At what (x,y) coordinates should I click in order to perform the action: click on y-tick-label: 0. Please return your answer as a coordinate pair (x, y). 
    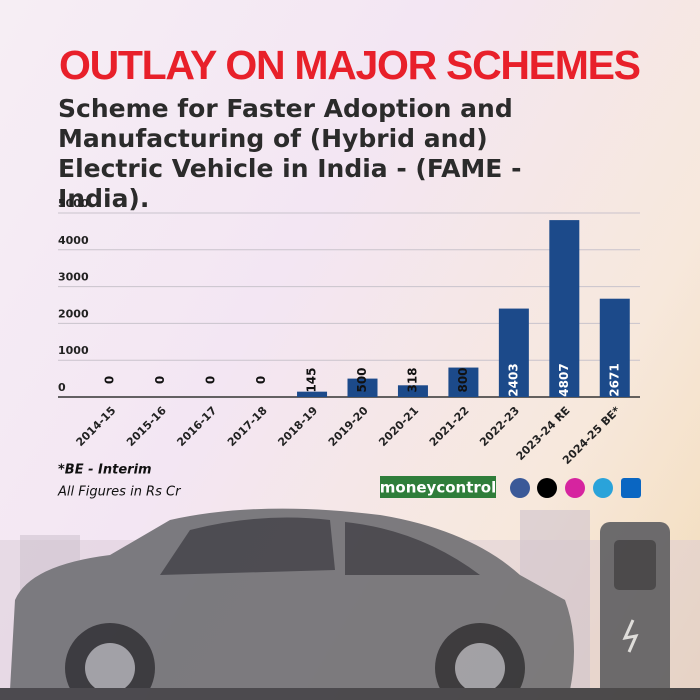
    Looking at the image, I should click on (62, 387).